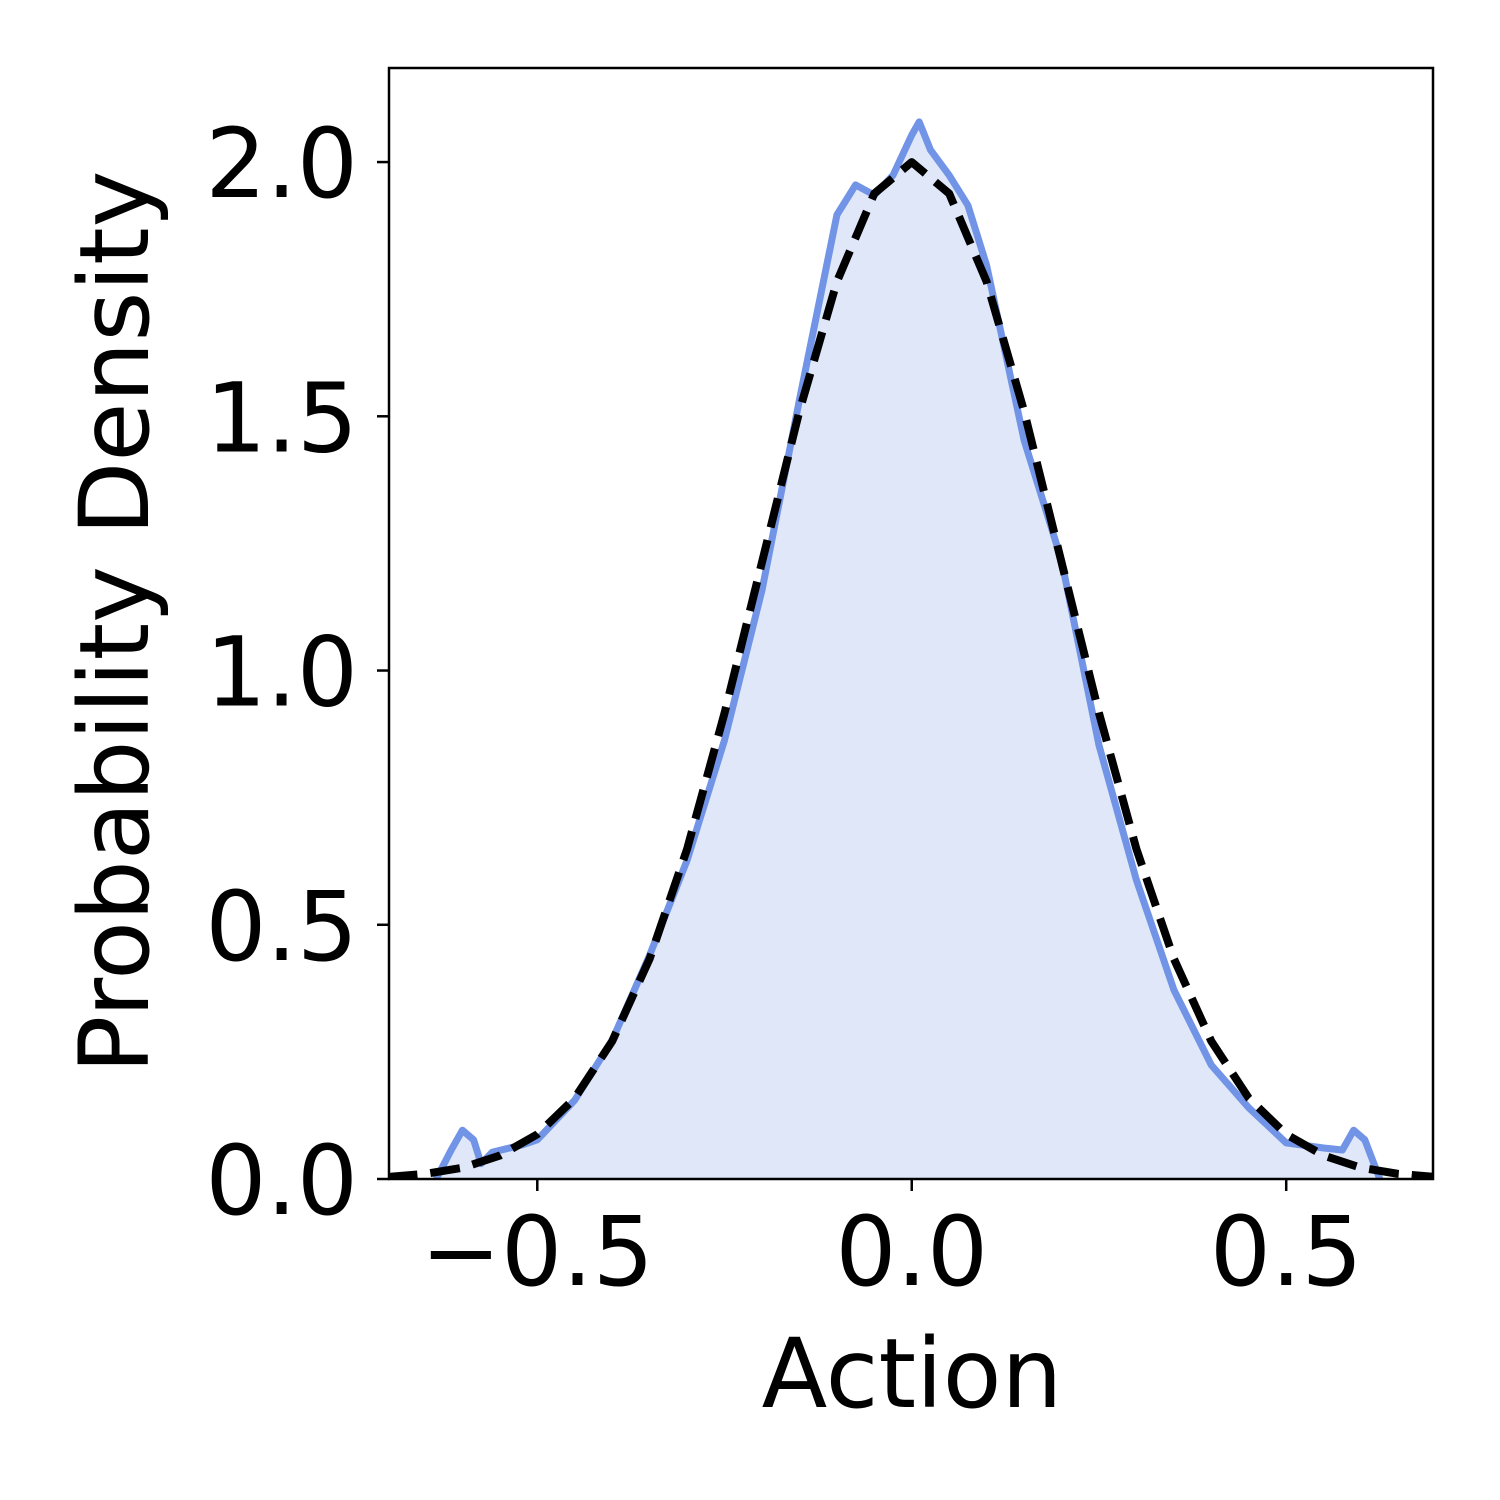  I want to click on y-tick-label: 0.5, so click(281, 927).